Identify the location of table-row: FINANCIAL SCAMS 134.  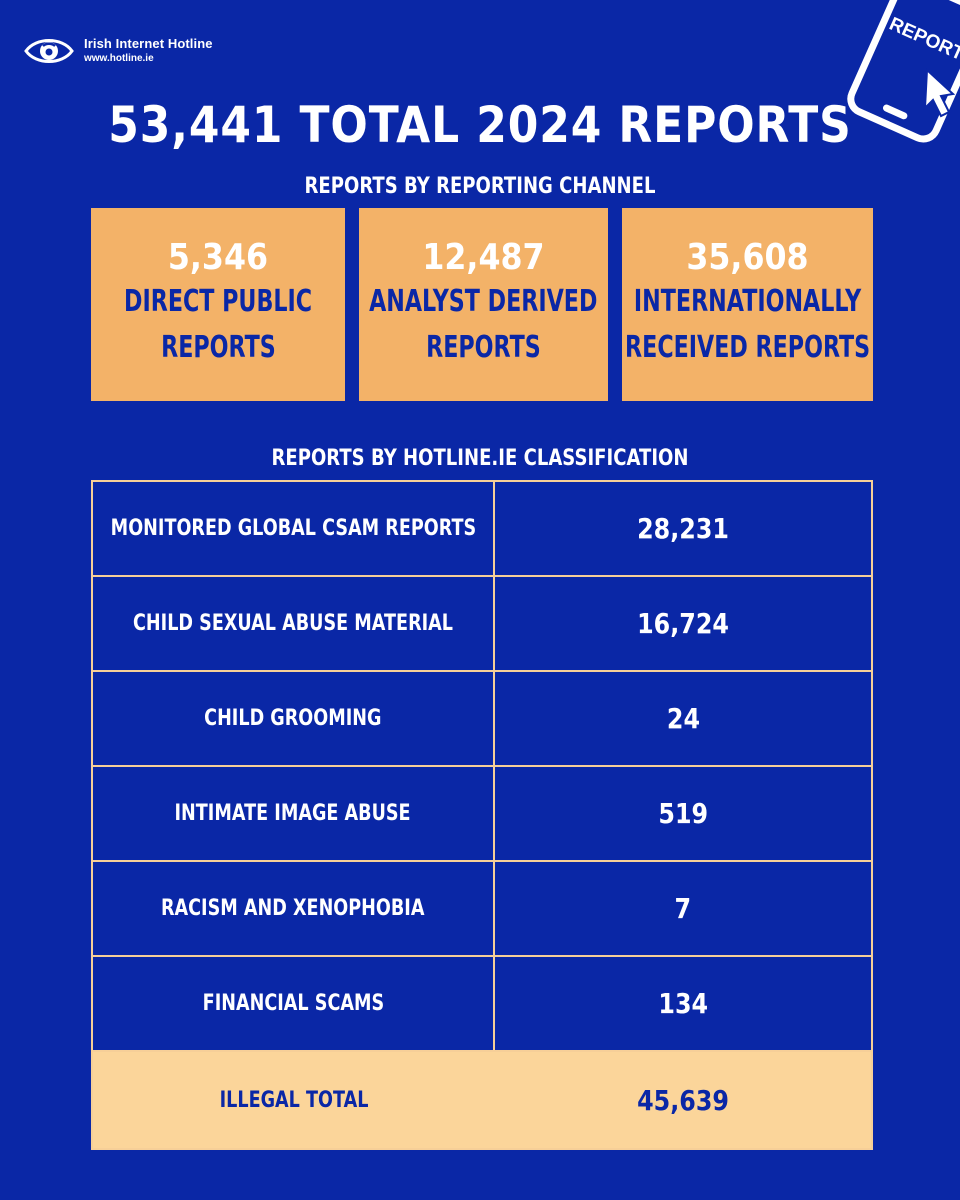
(482, 1004).